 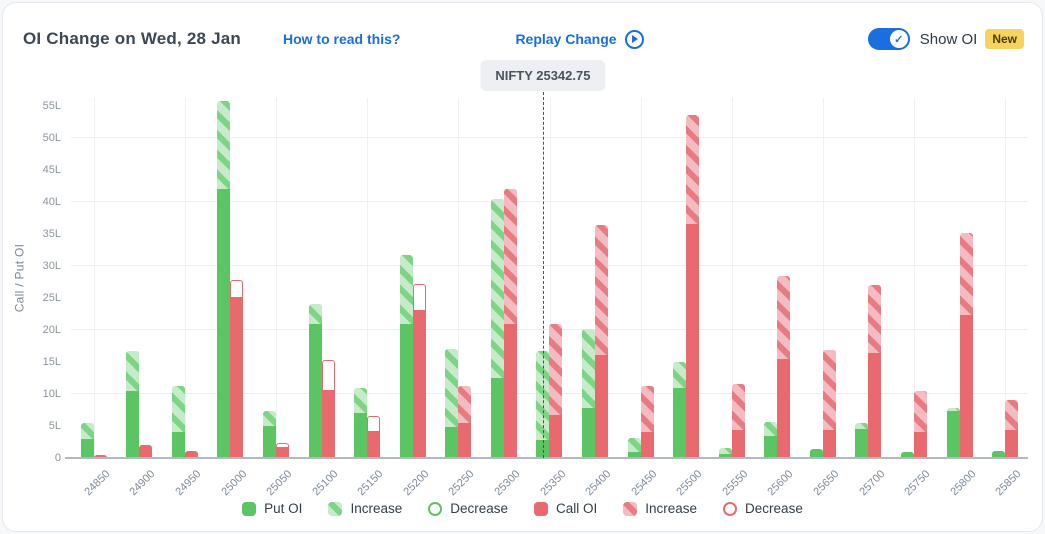 I want to click on x-tick-label: 25100, so click(x=325, y=483).